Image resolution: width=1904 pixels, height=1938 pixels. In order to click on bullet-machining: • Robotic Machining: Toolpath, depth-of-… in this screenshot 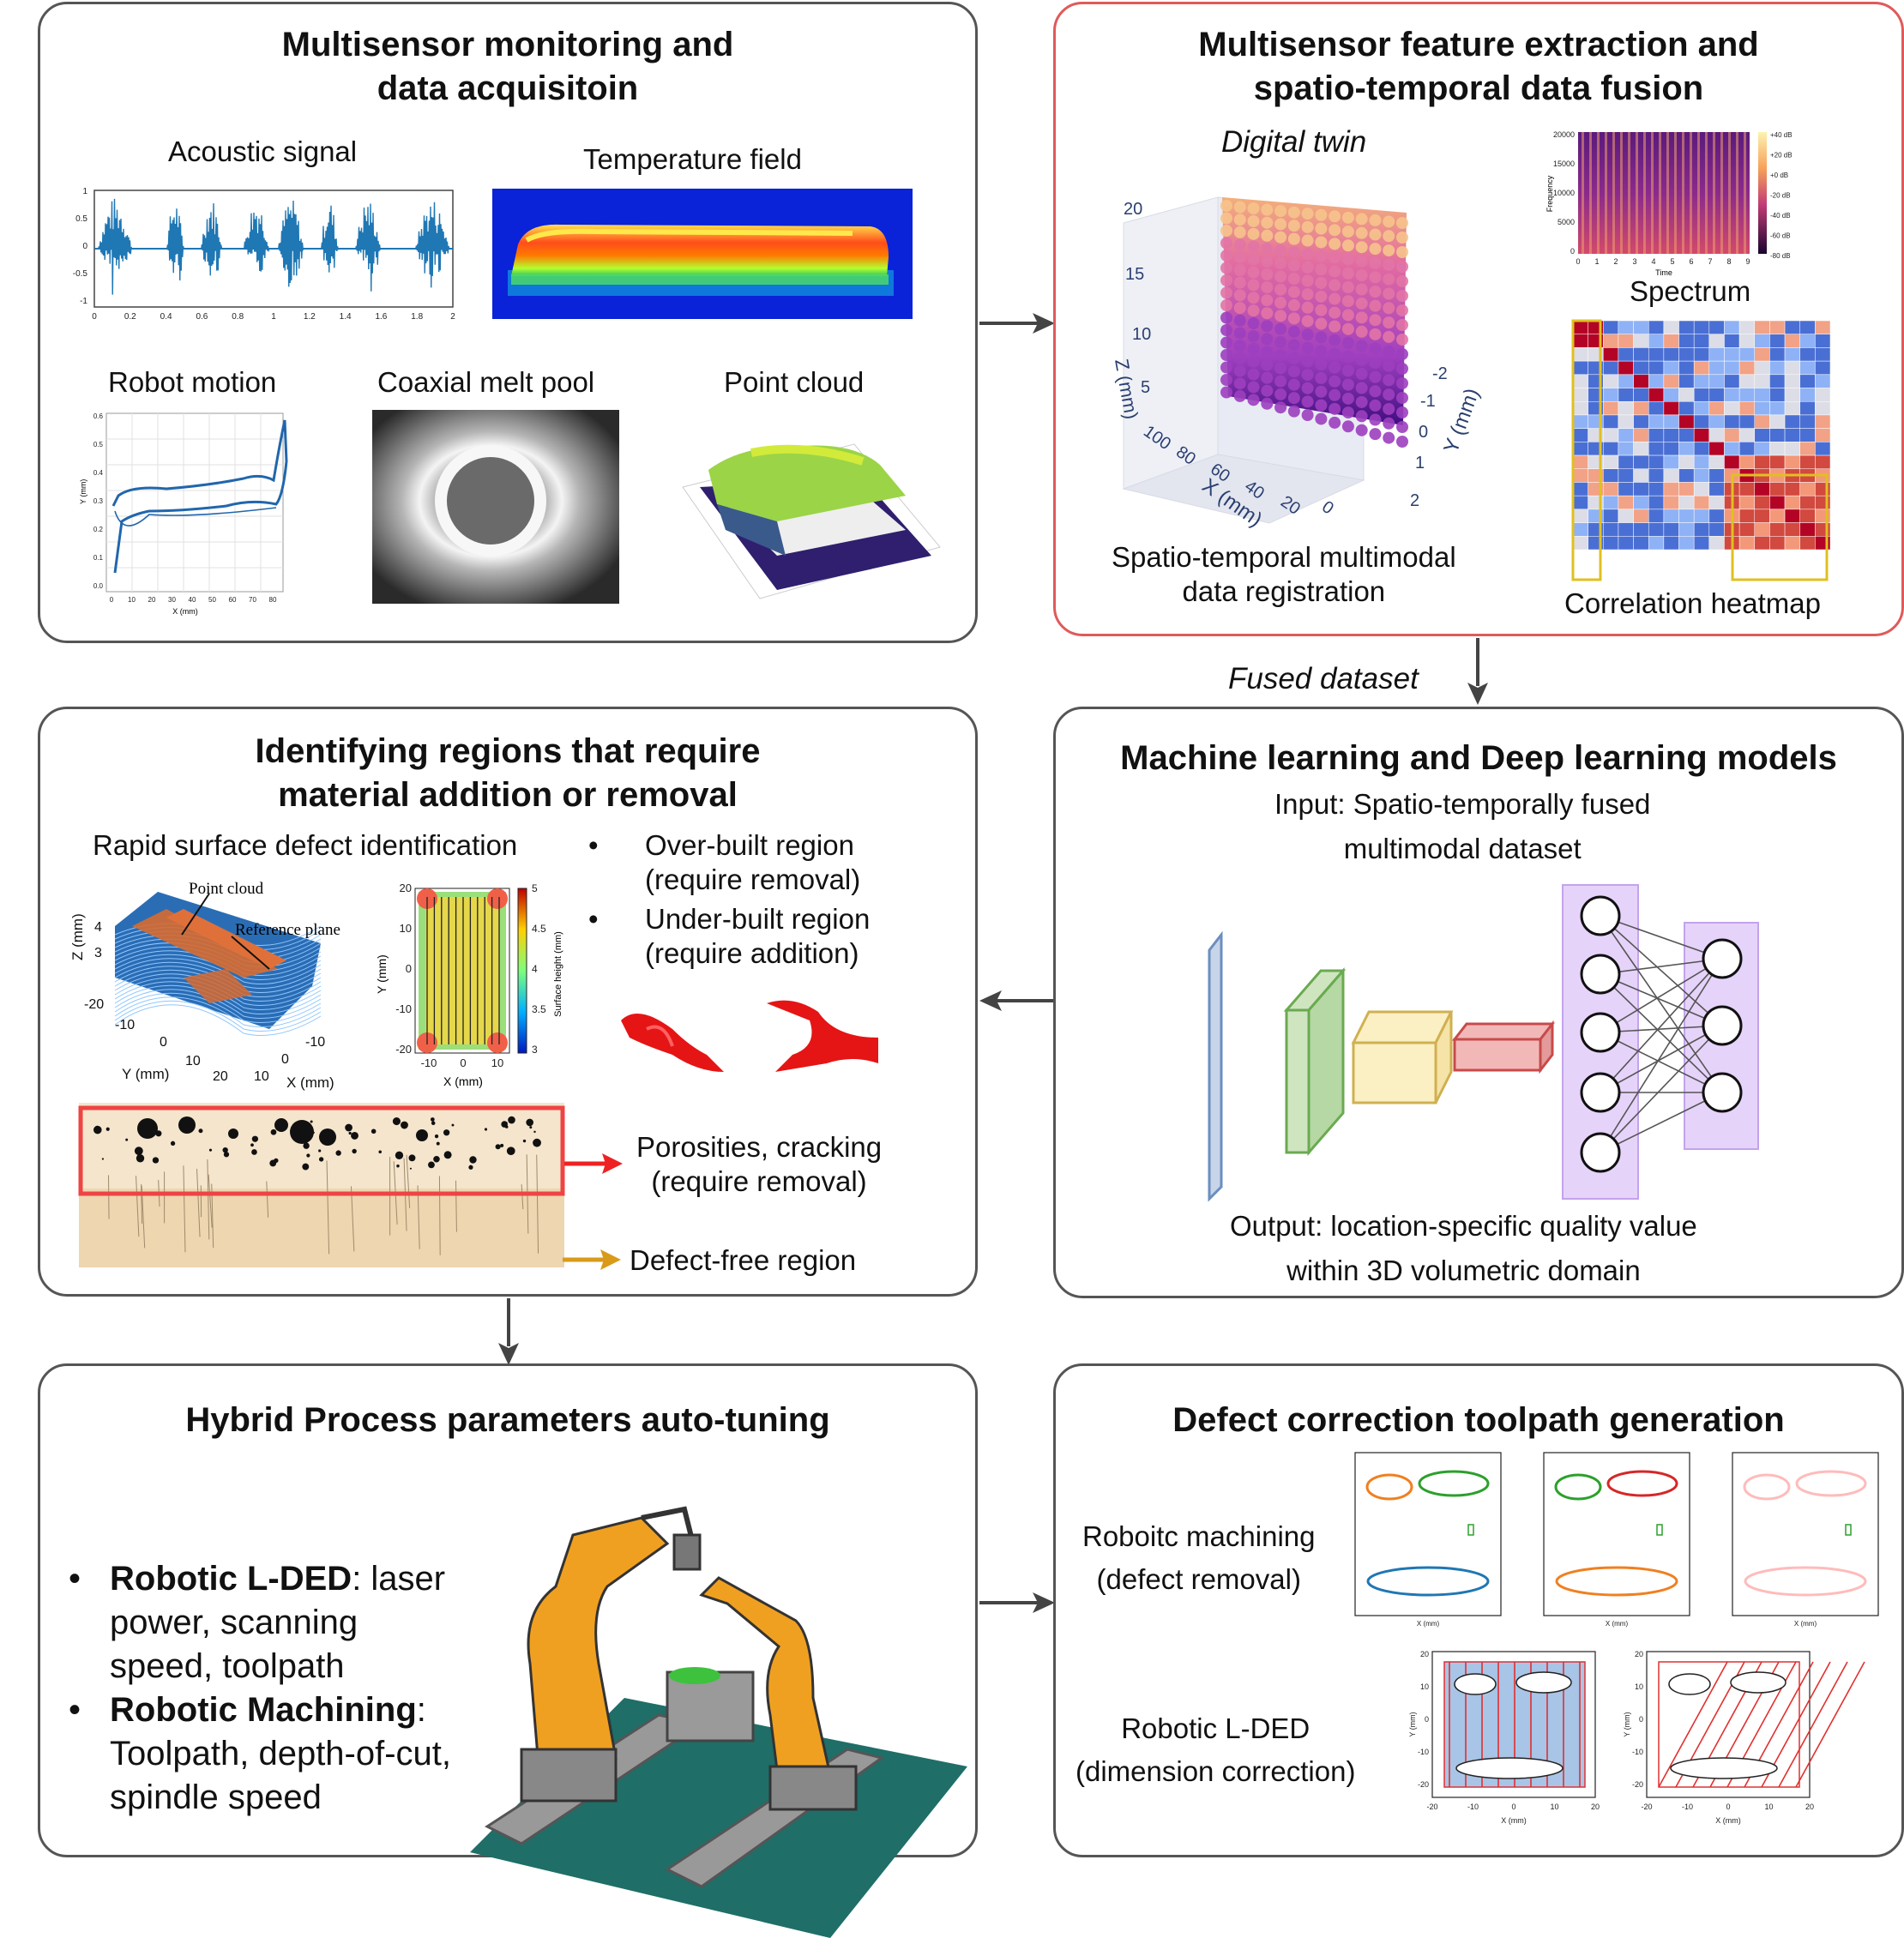, I will do `click(259, 1754)`.